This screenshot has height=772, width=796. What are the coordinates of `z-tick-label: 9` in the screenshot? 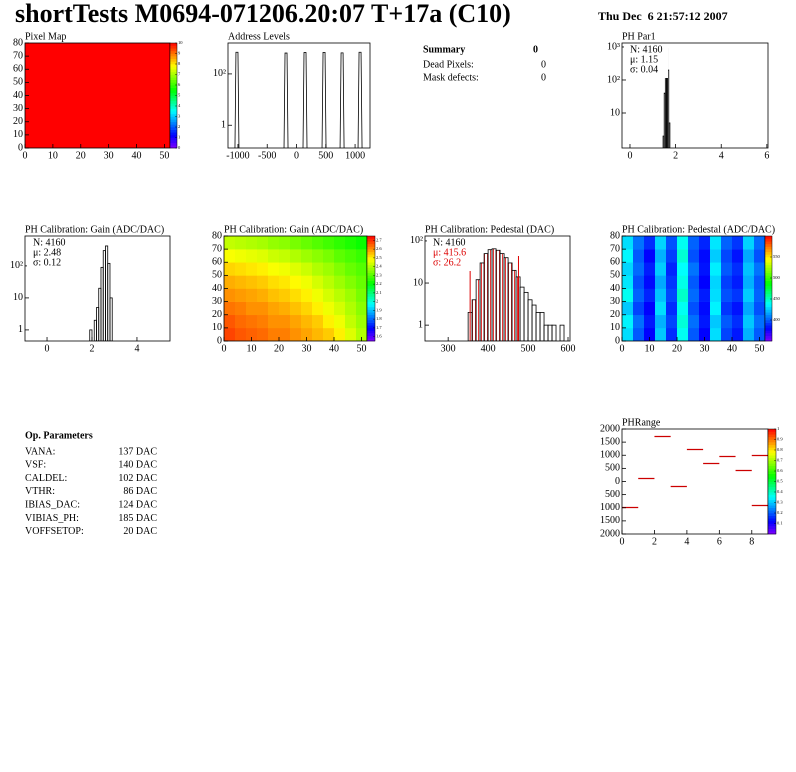 It's located at (179, 53).